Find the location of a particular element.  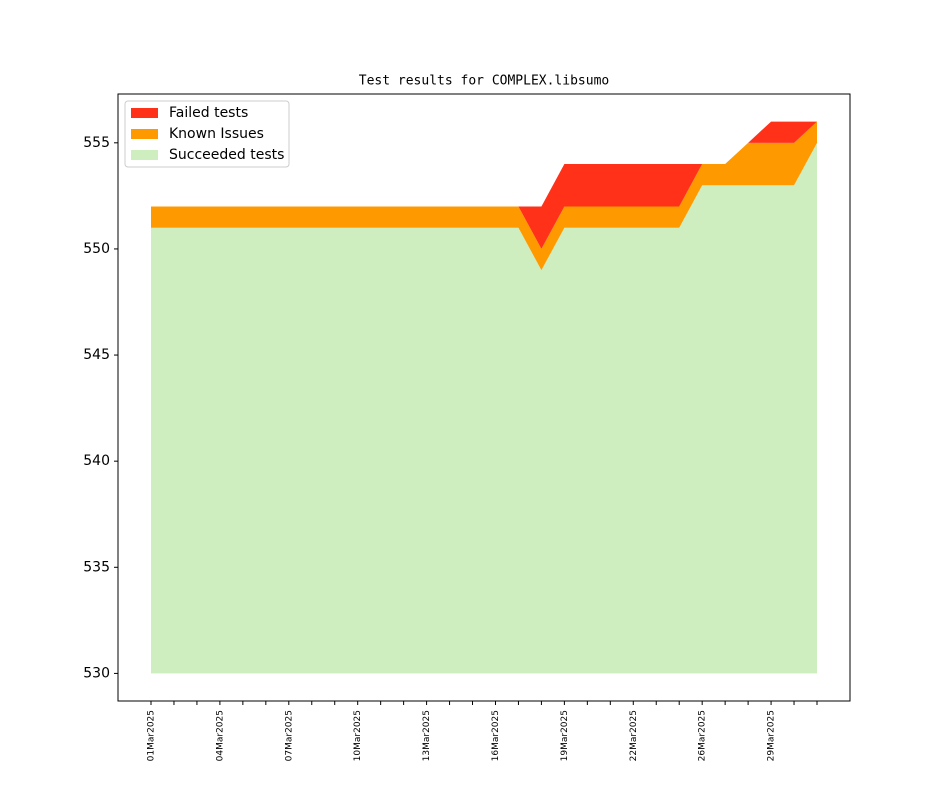

x-tick-label: 10Mar2025 is located at coordinates (358, 735).